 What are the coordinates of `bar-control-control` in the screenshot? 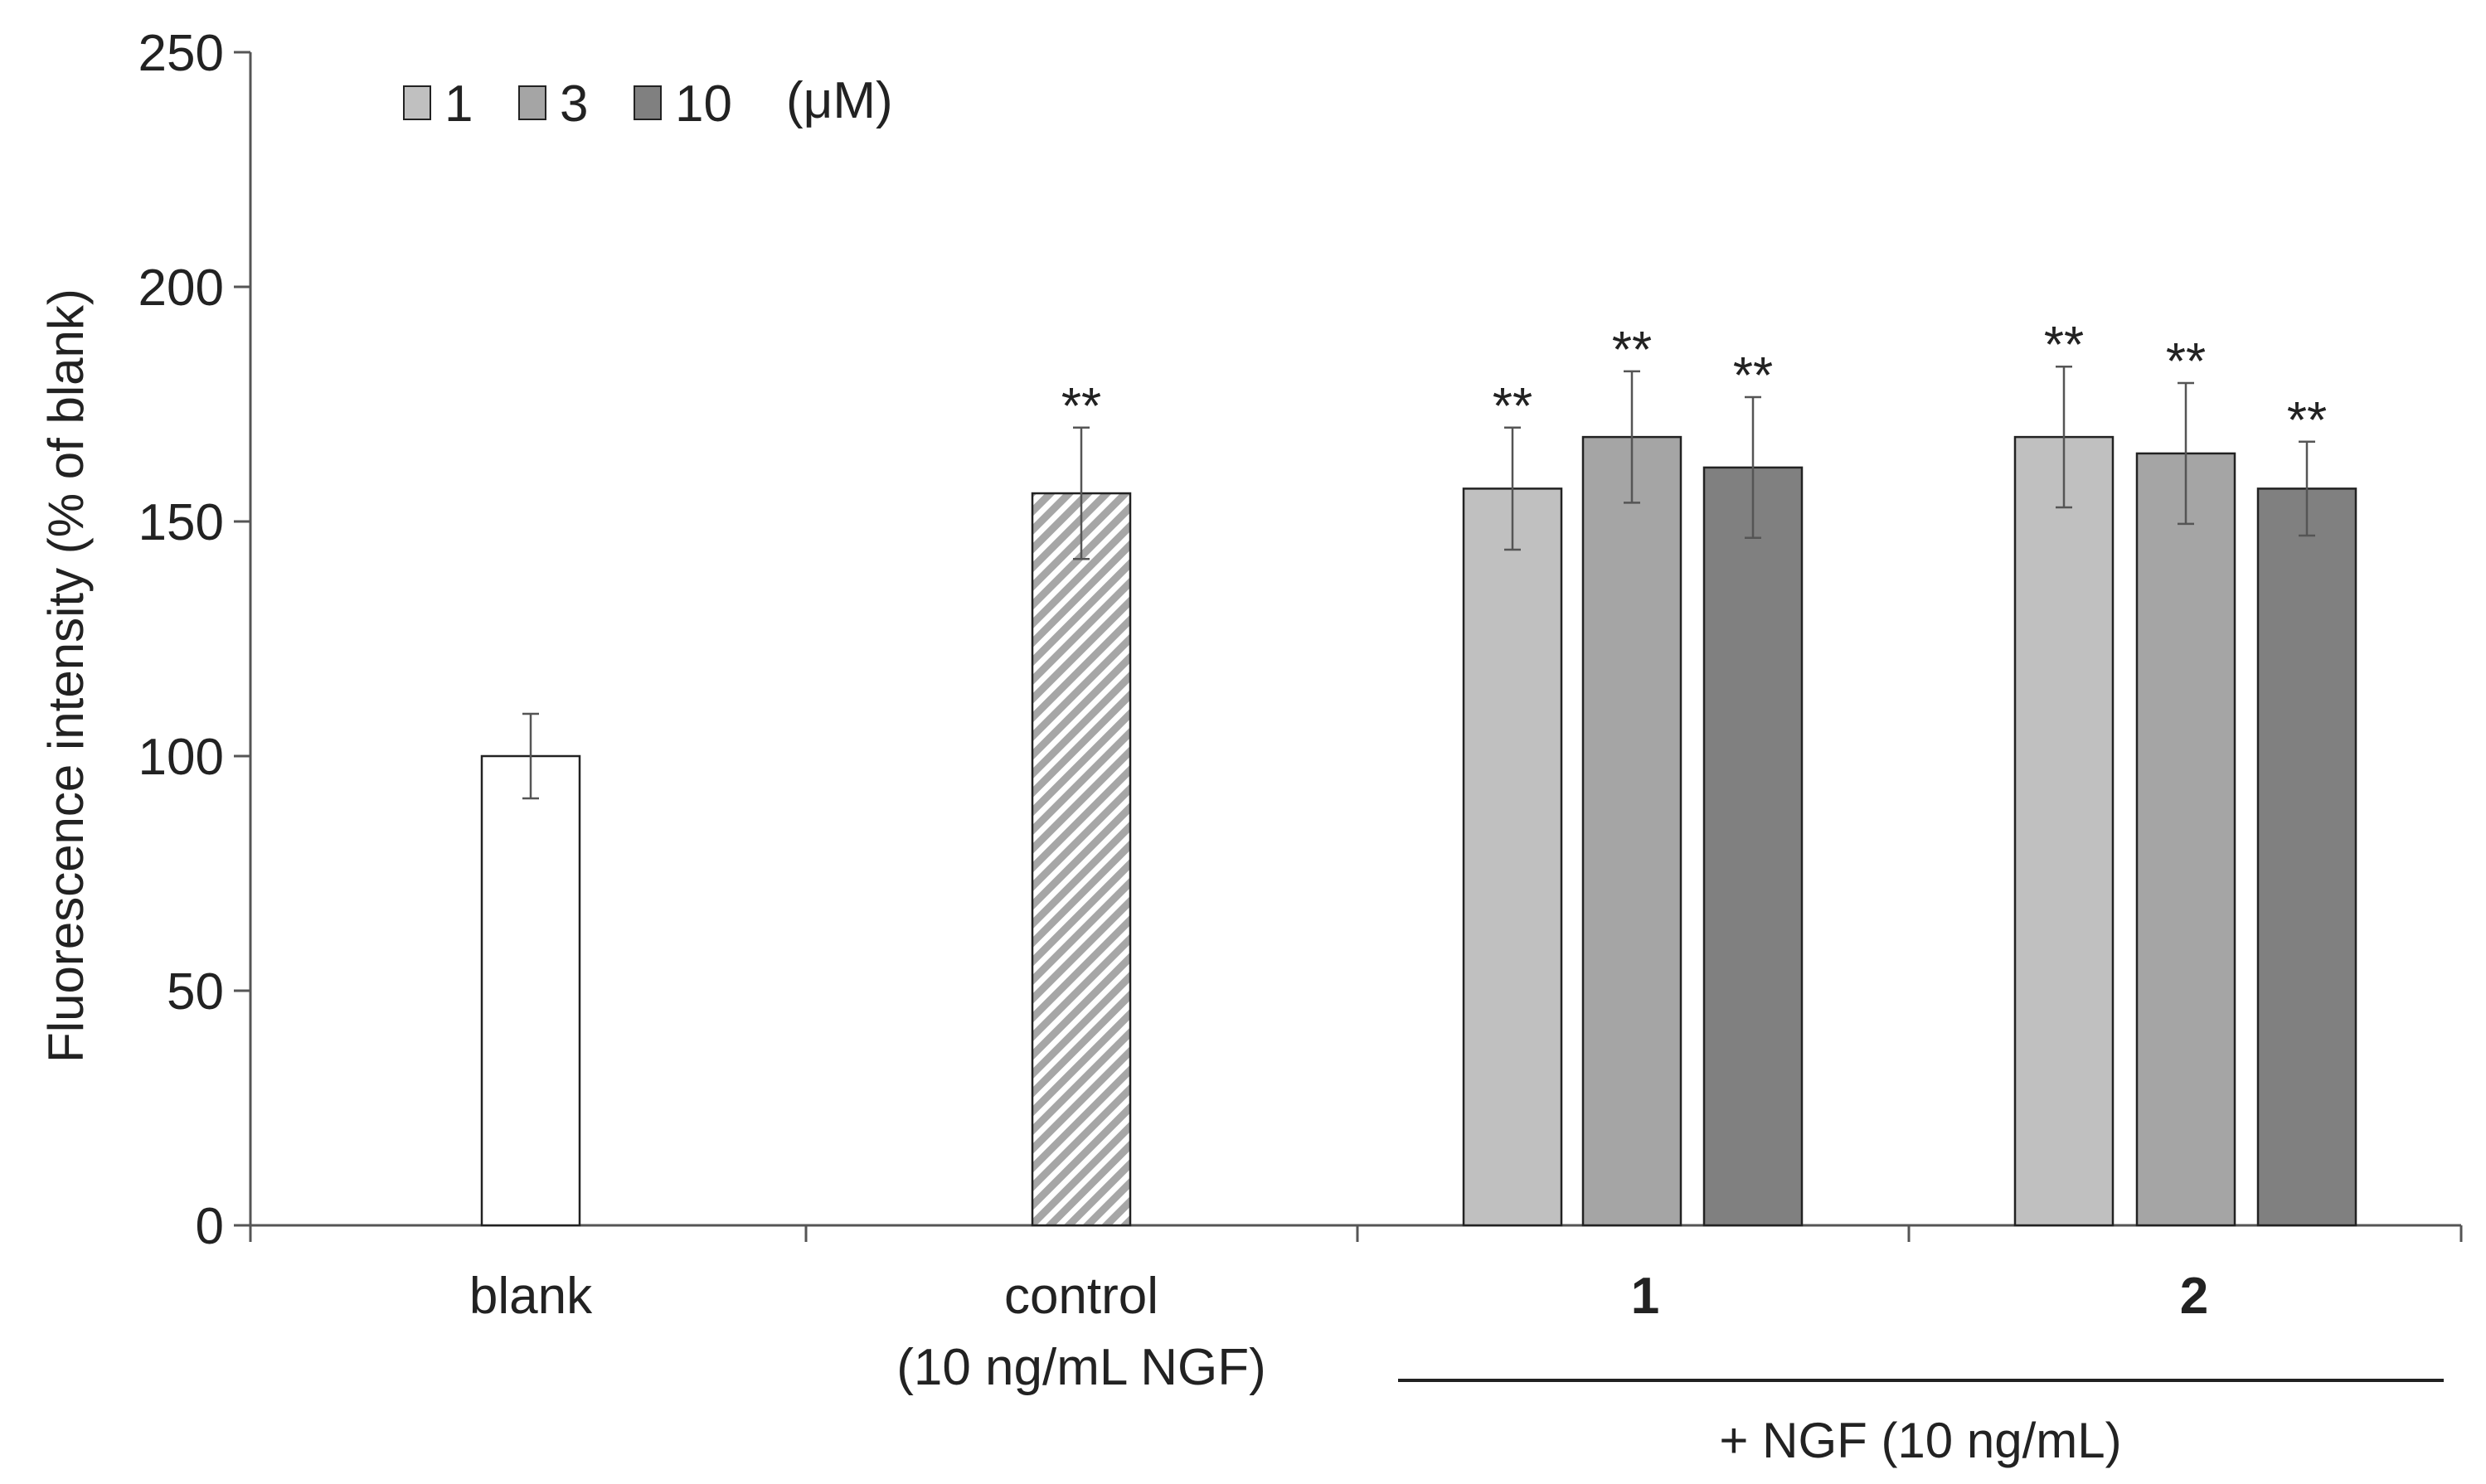 It's located at (1081, 860).